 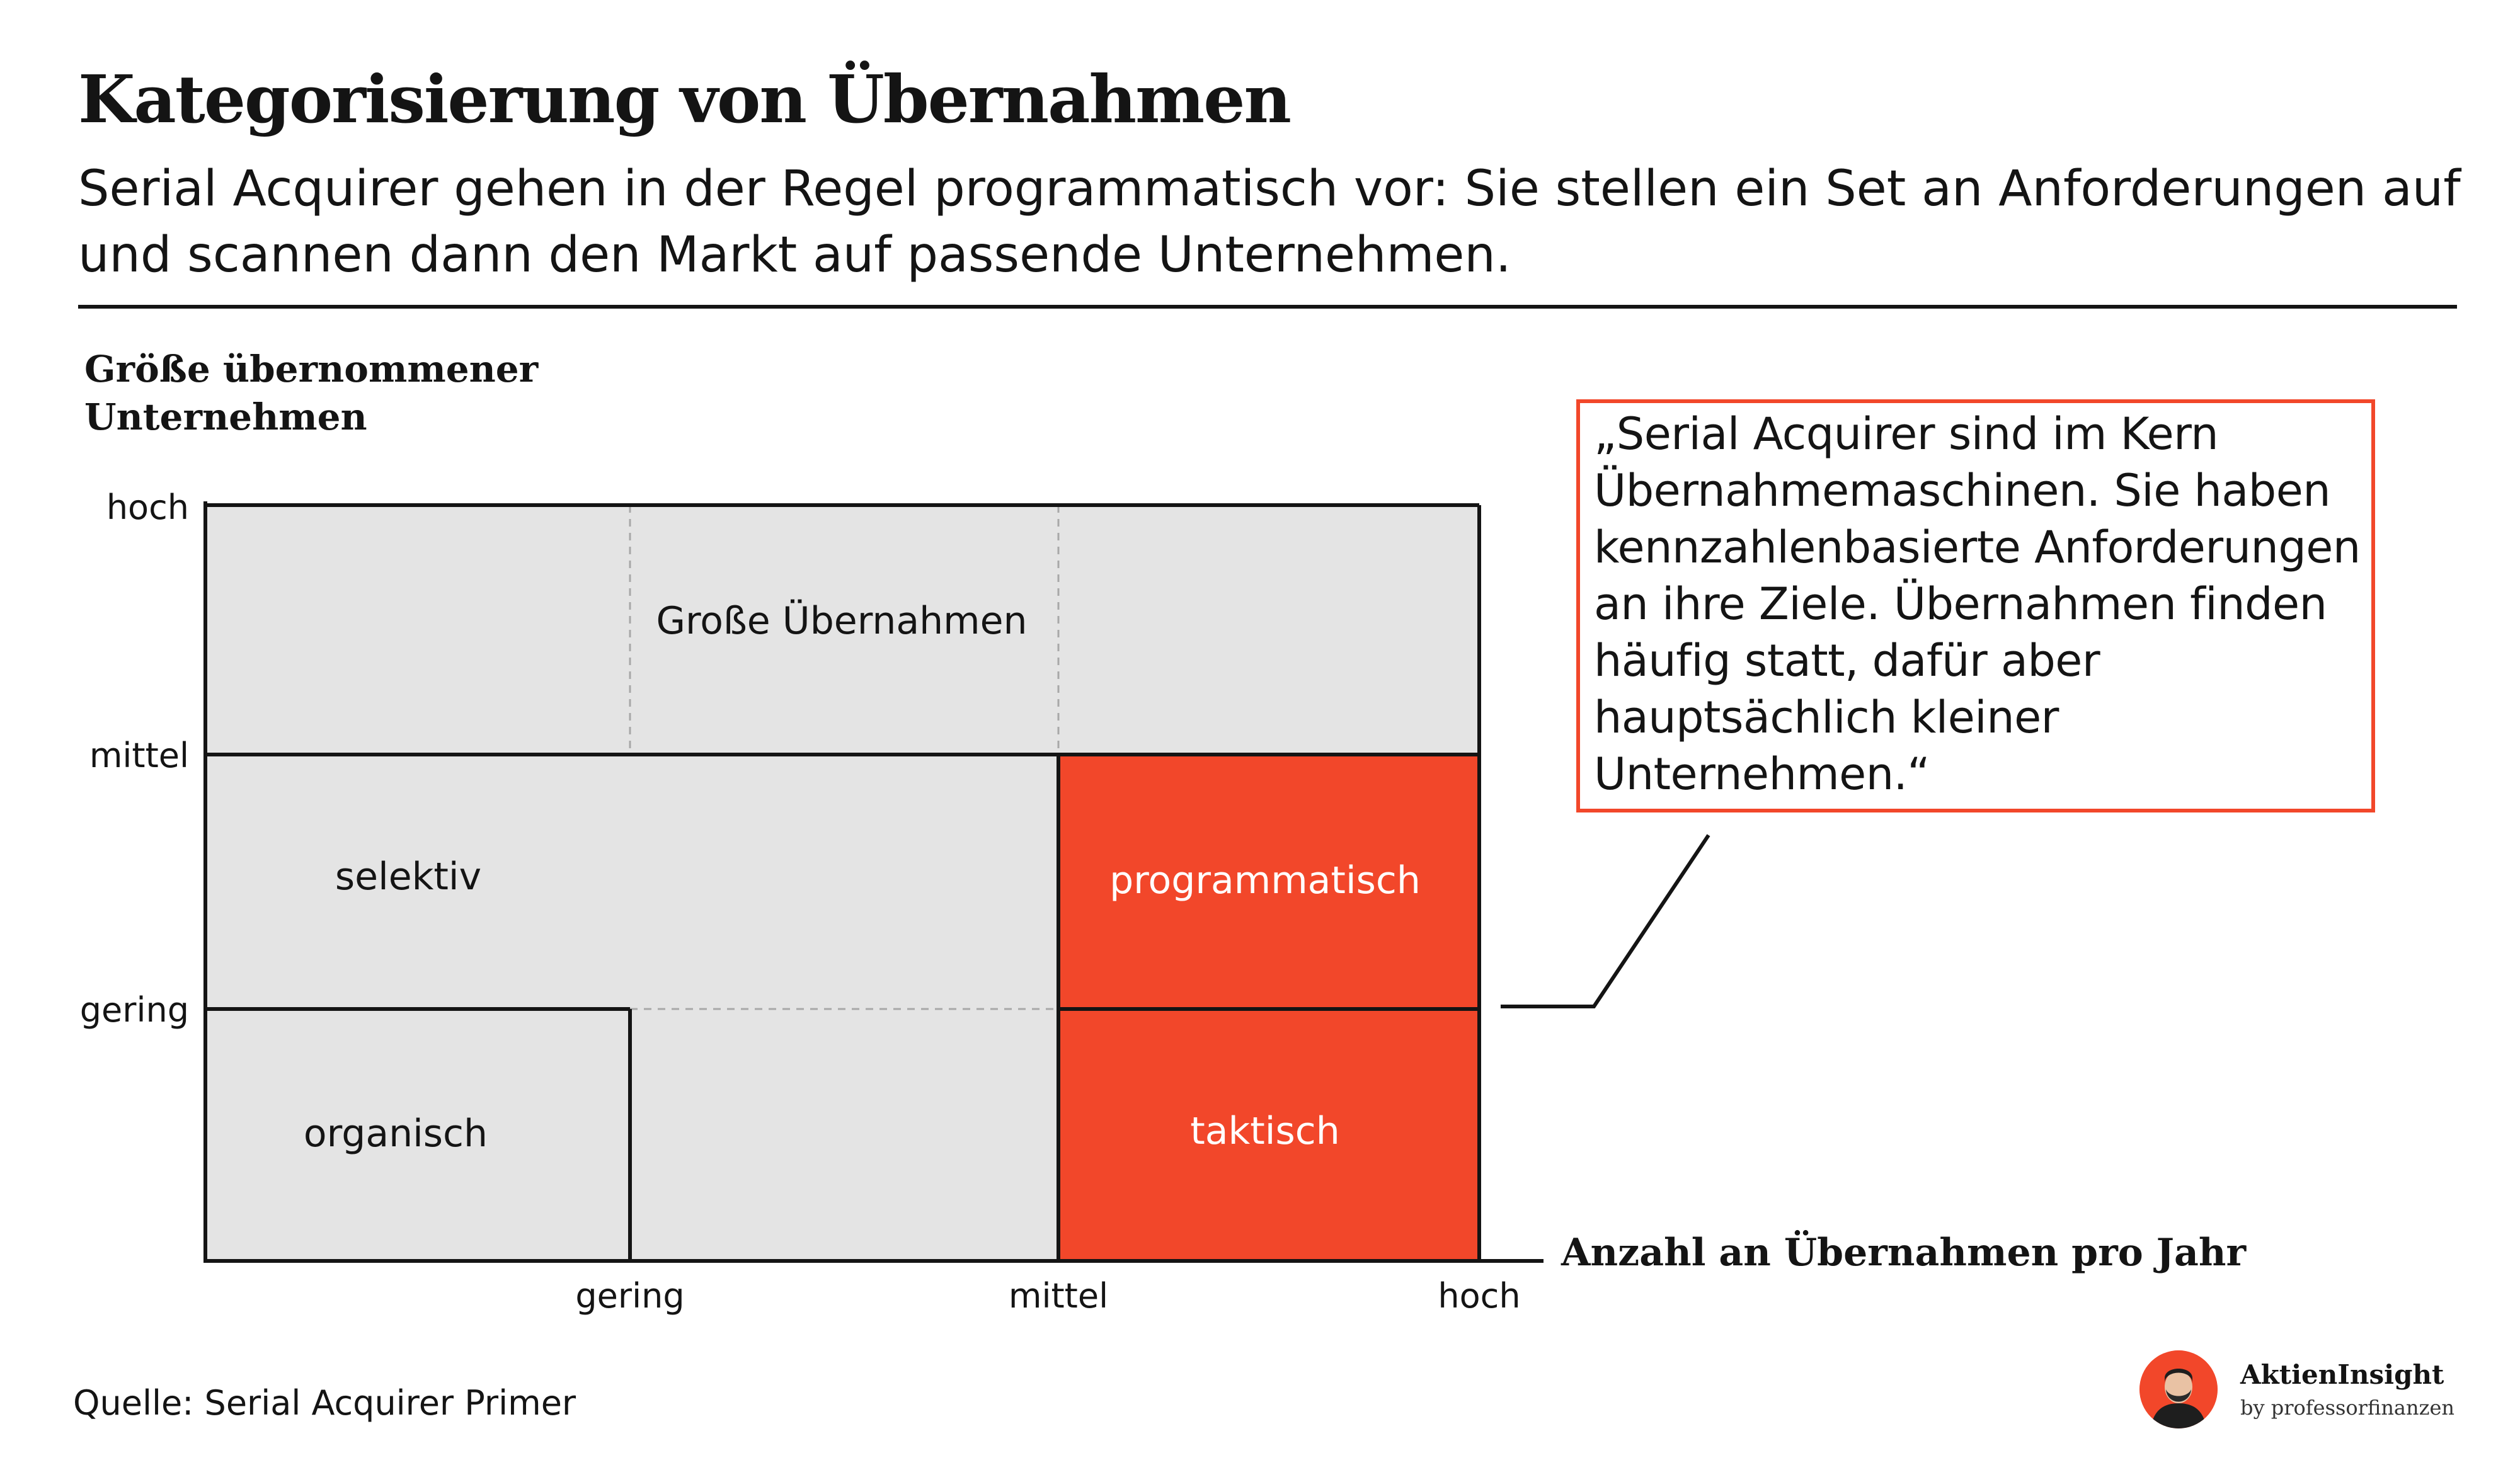 What do you see at coordinates (147, 507) in the screenshot?
I see `y-tick-hoch: hoch` at bounding box center [147, 507].